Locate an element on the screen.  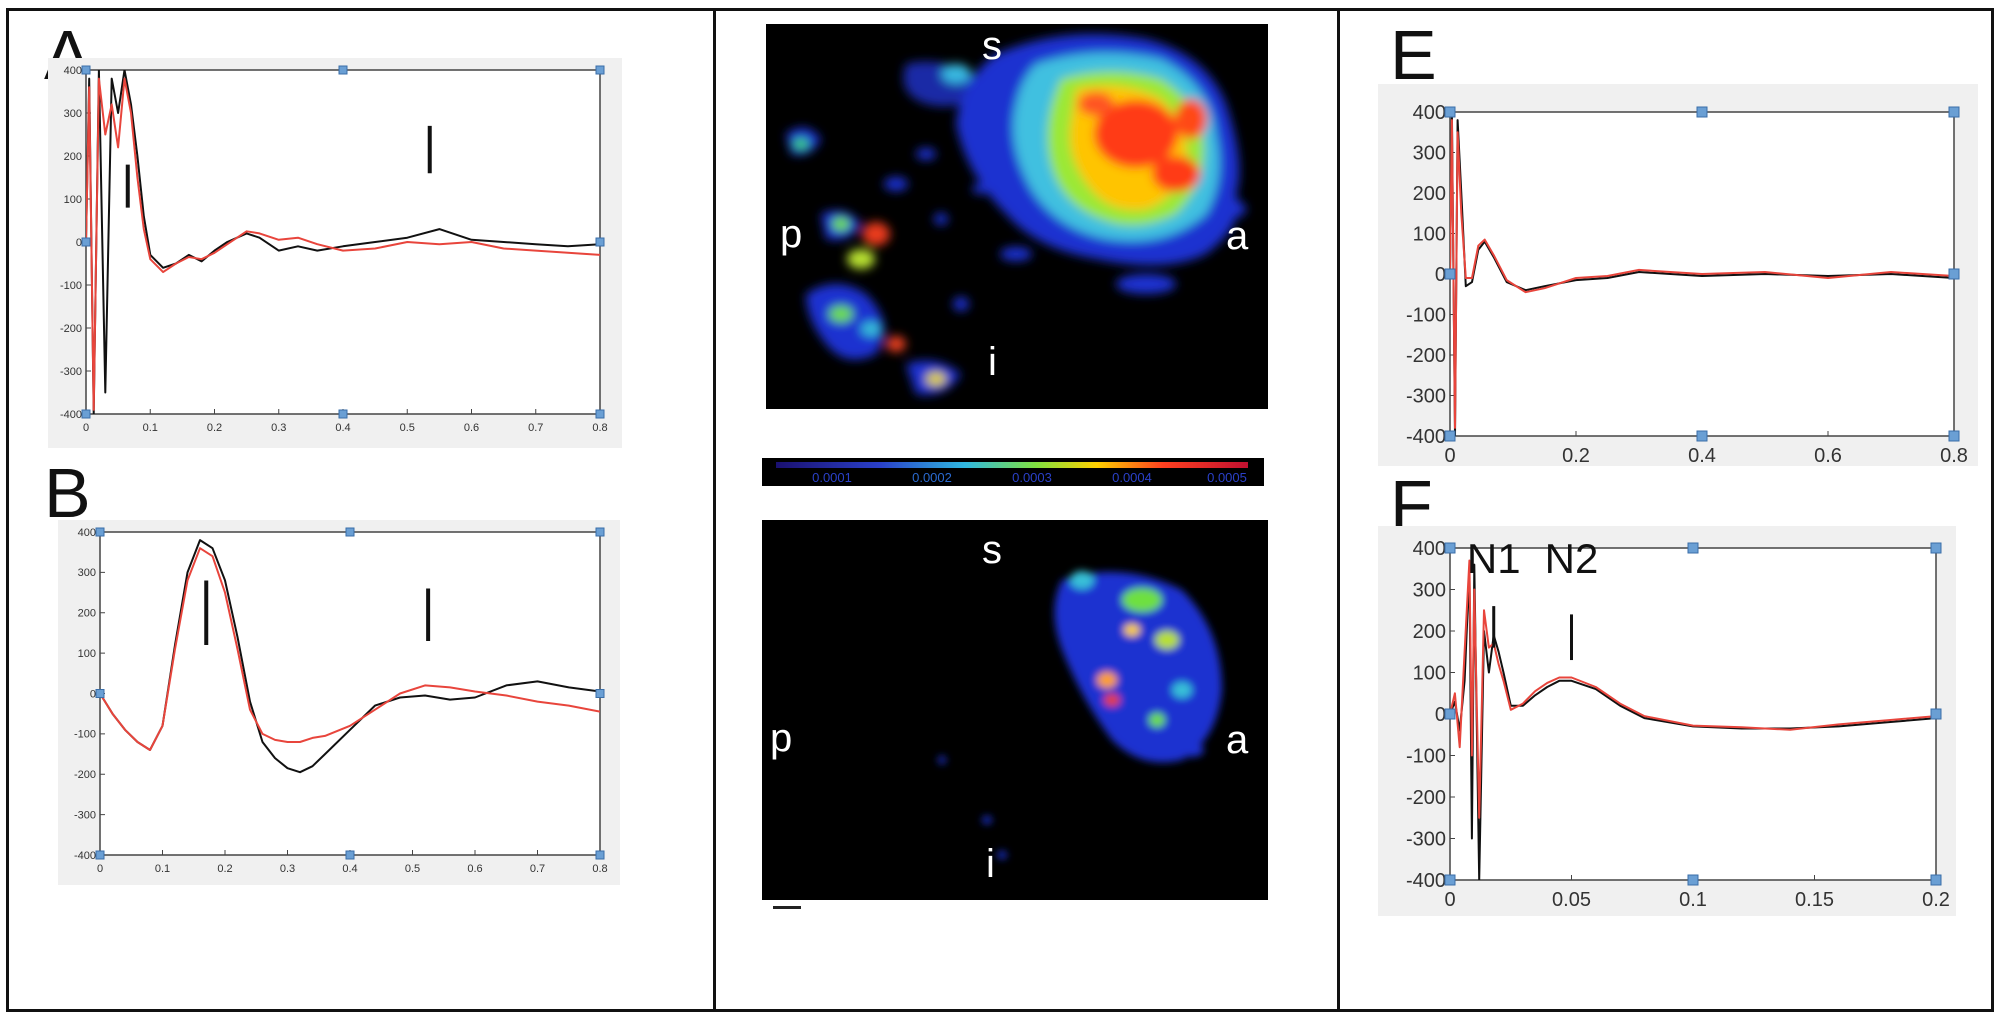
chart-e-ytick-label: 200 is located at coordinates (1429, 194).